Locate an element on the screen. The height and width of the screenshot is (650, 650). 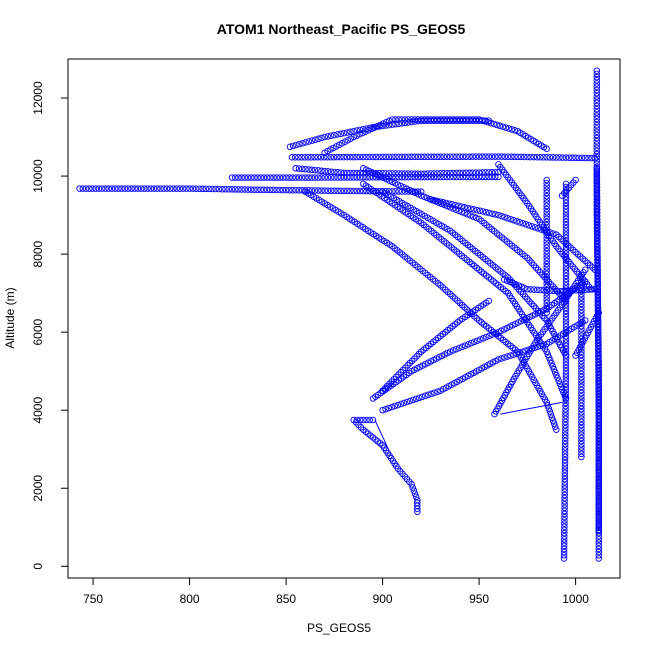
y-tick-label: 2000 is located at coordinates (38, 488).